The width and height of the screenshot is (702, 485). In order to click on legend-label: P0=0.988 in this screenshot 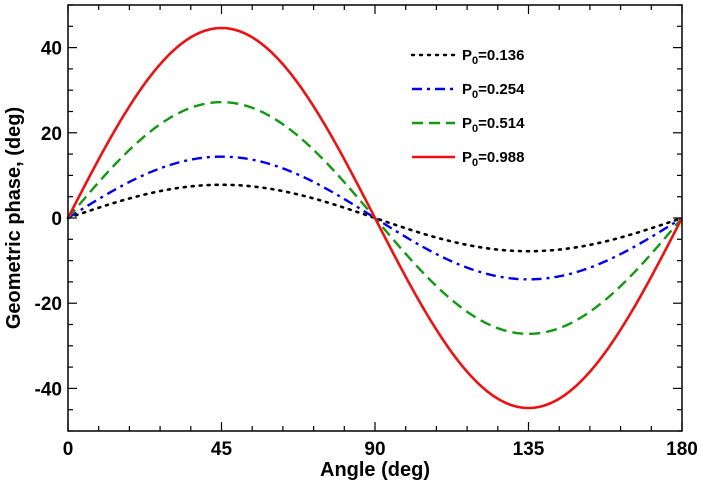, I will do `click(493, 159)`.